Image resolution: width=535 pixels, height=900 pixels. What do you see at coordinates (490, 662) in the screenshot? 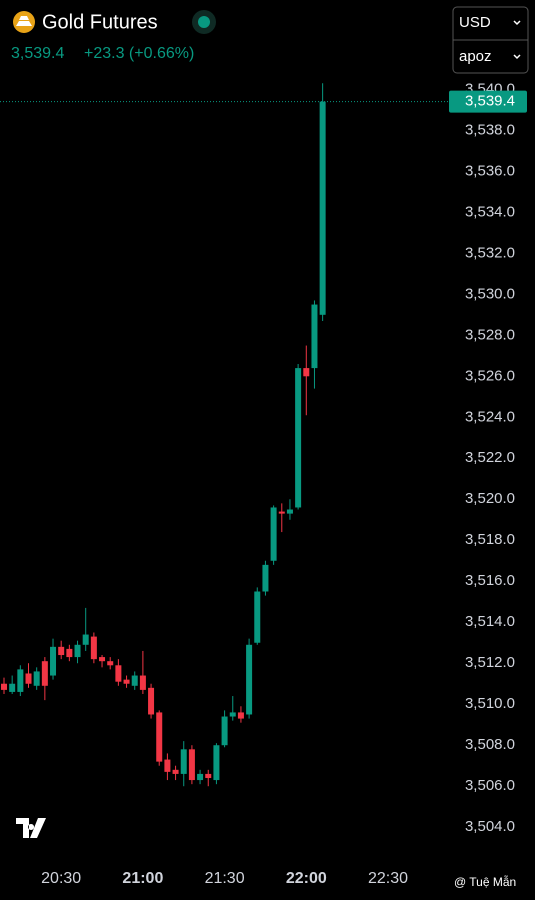
I see `y-tick-label: 3,512.0` at bounding box center [490, 662].